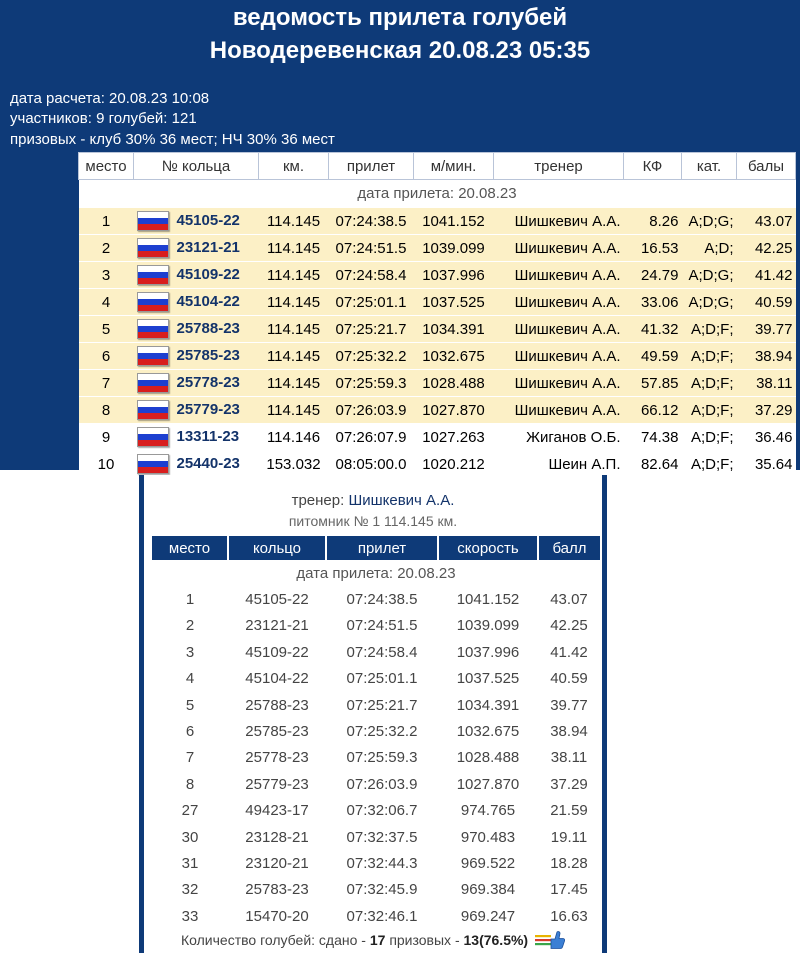 Image resolution: width=800 pixels, height=956 pixels. Describe the element at coordinates (277, 863) in the screenshot. I see `sub-ring-cell: 23120-21` at that location.